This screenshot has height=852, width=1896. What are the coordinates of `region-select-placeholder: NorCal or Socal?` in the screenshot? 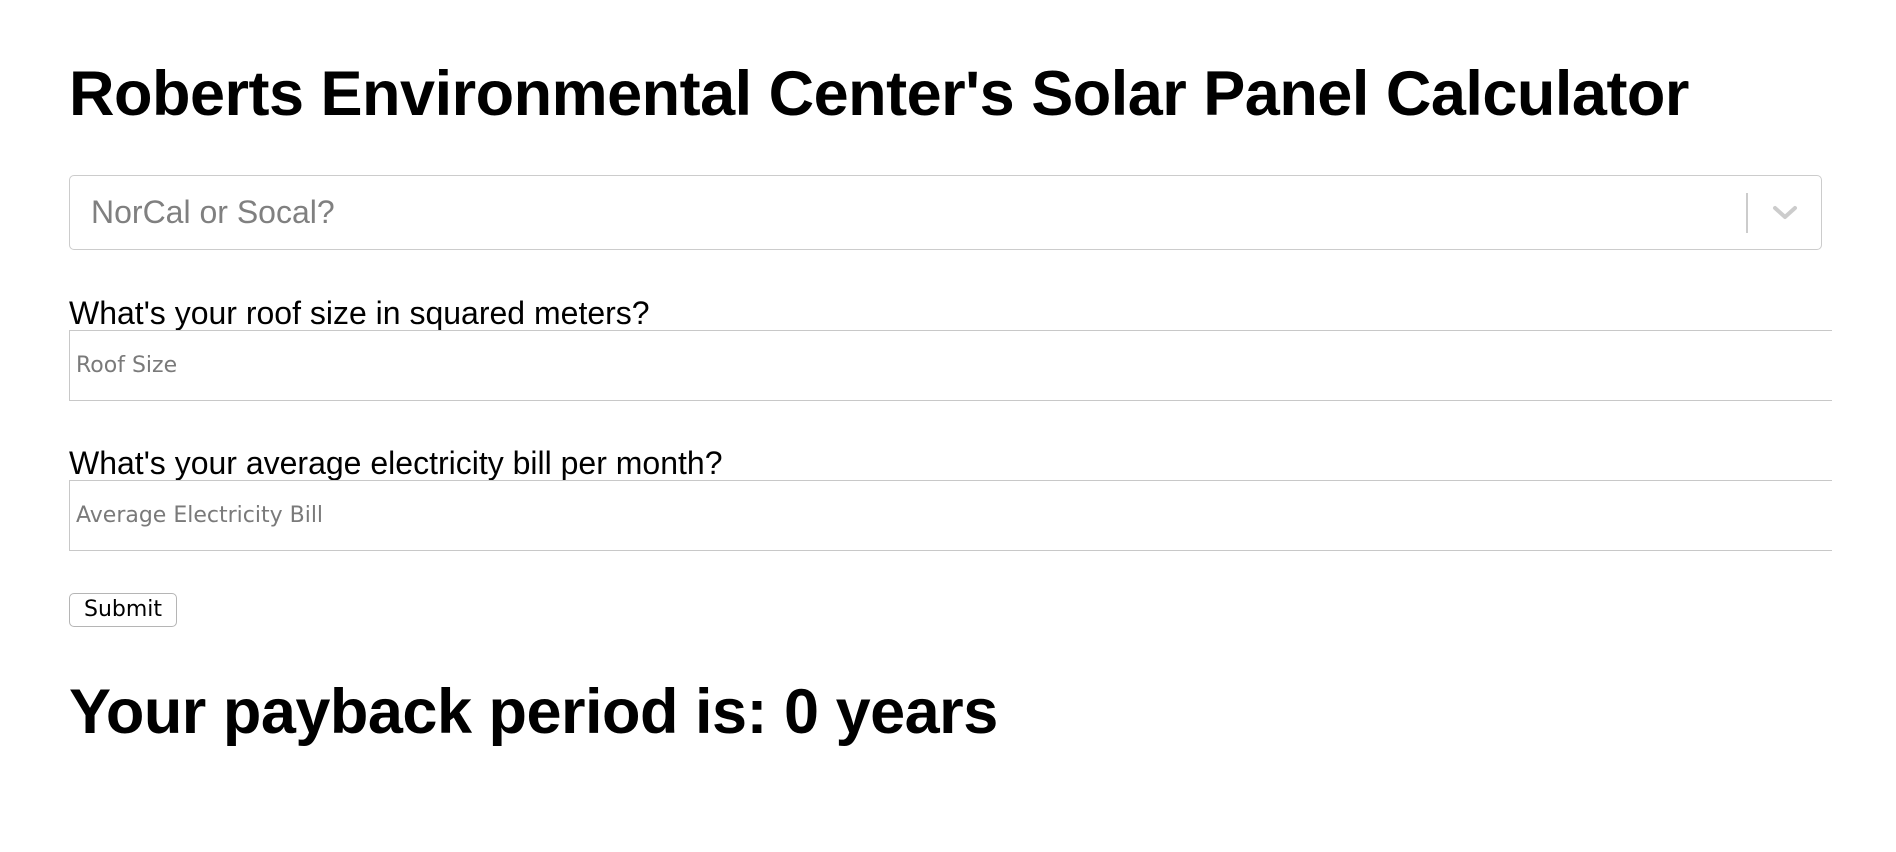 It's located at (213, 212).